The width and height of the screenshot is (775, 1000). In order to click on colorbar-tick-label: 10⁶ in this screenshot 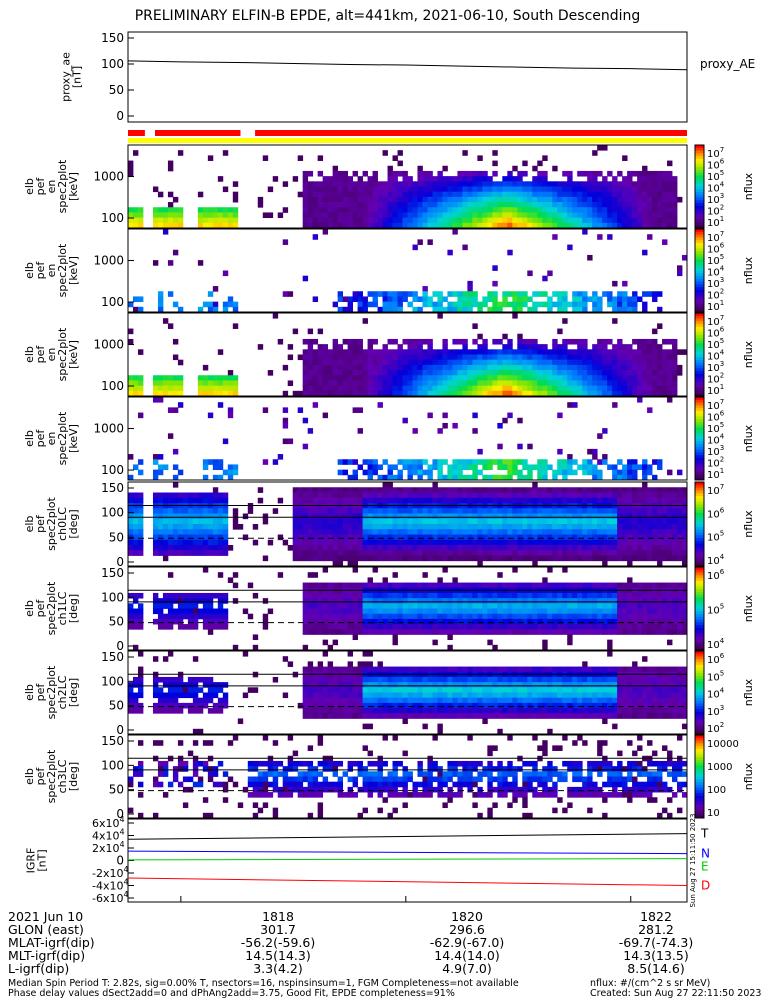, I will do `click(716, 417)`.